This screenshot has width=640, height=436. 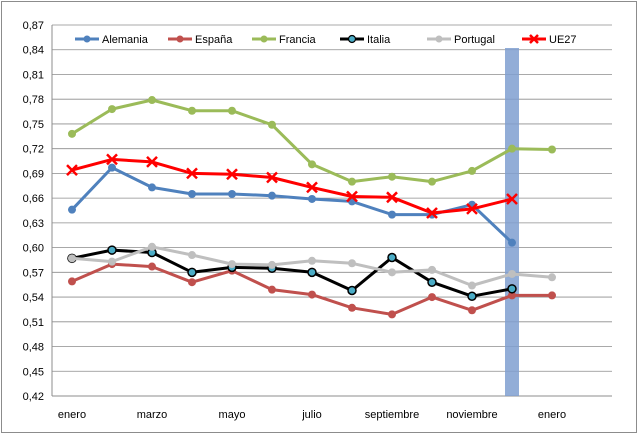 I want to click on series-line-italia, so click(x=292, y=273).